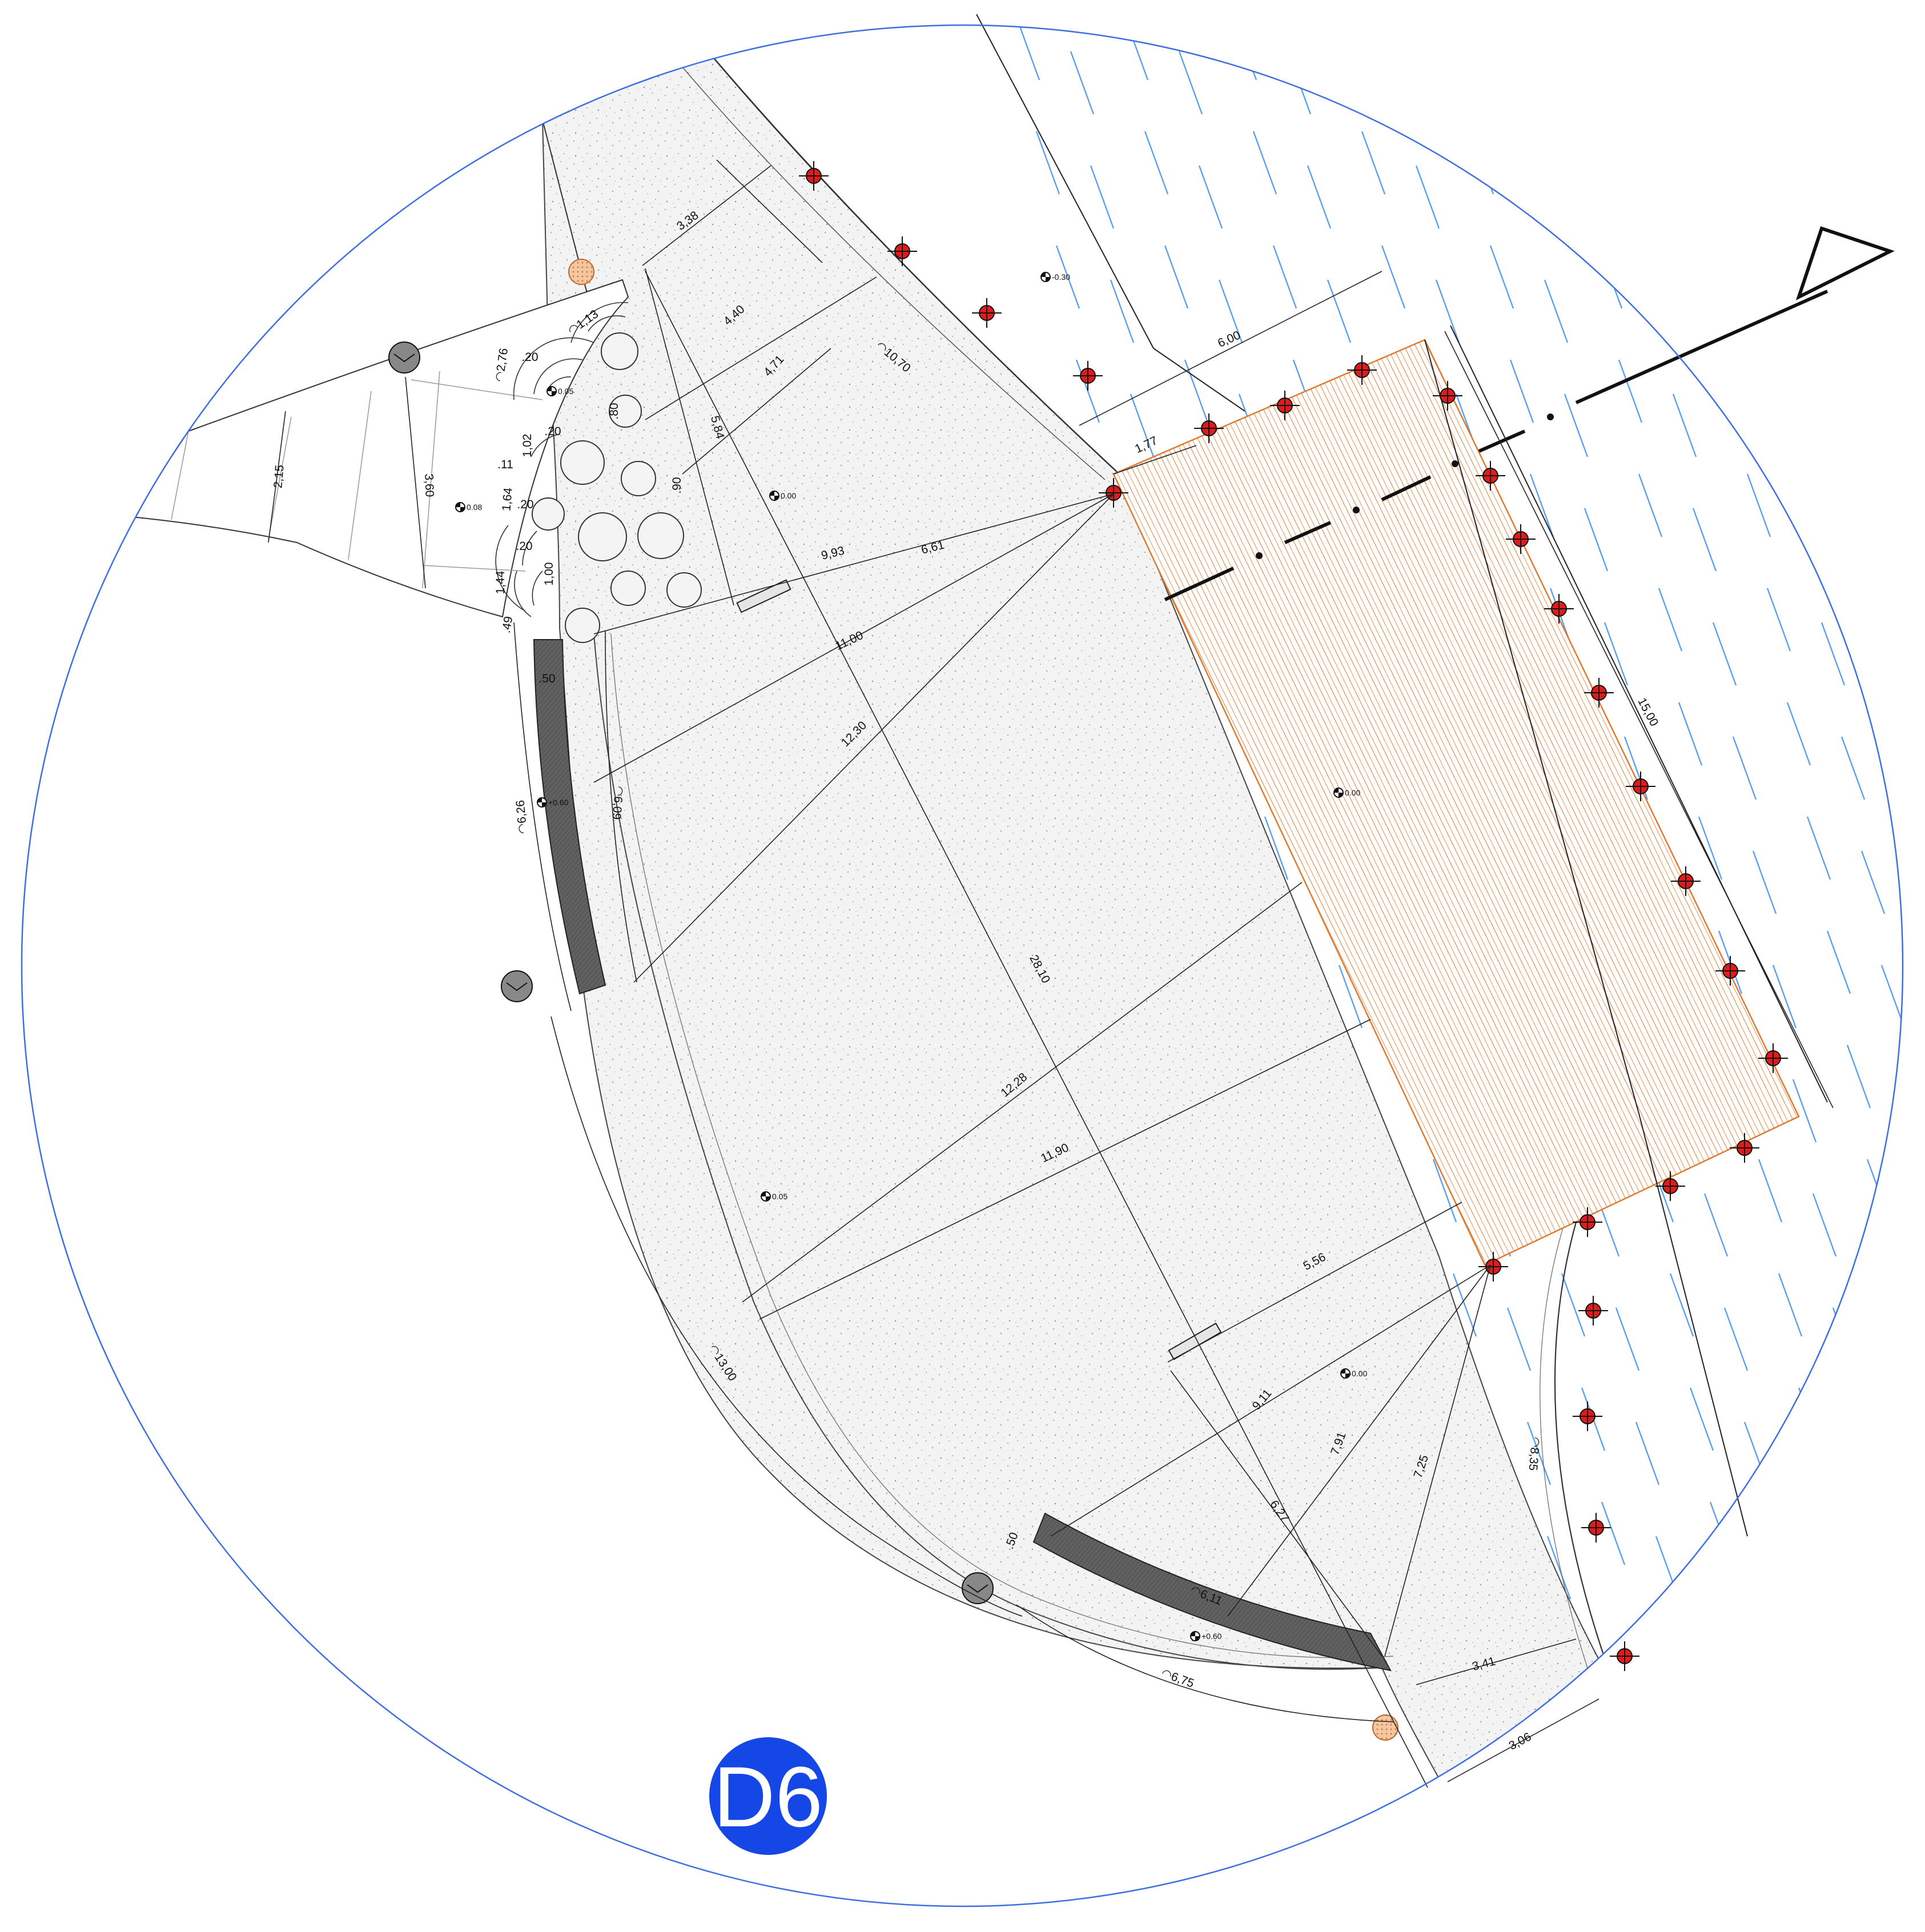 The height and width of the screenshot is (1932, 1925). Describe the element at coordinates (546, 678) in the screenshot. I see `dimension-label: .50` at that location.